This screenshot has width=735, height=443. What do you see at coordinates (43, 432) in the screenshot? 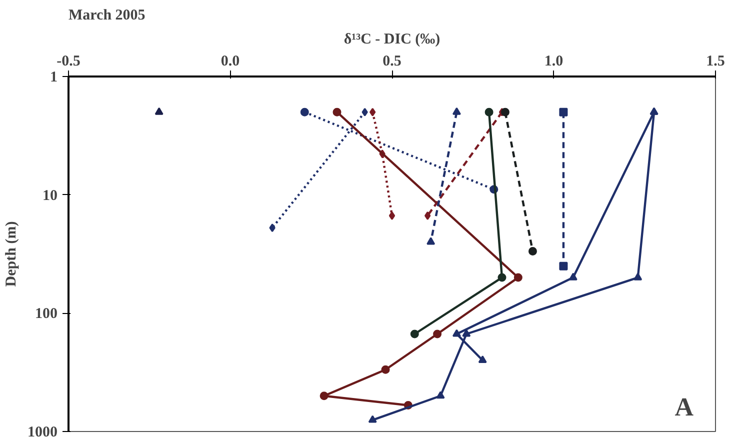
I see `y-tick-label: 1000` at bounding box center [43, 432].